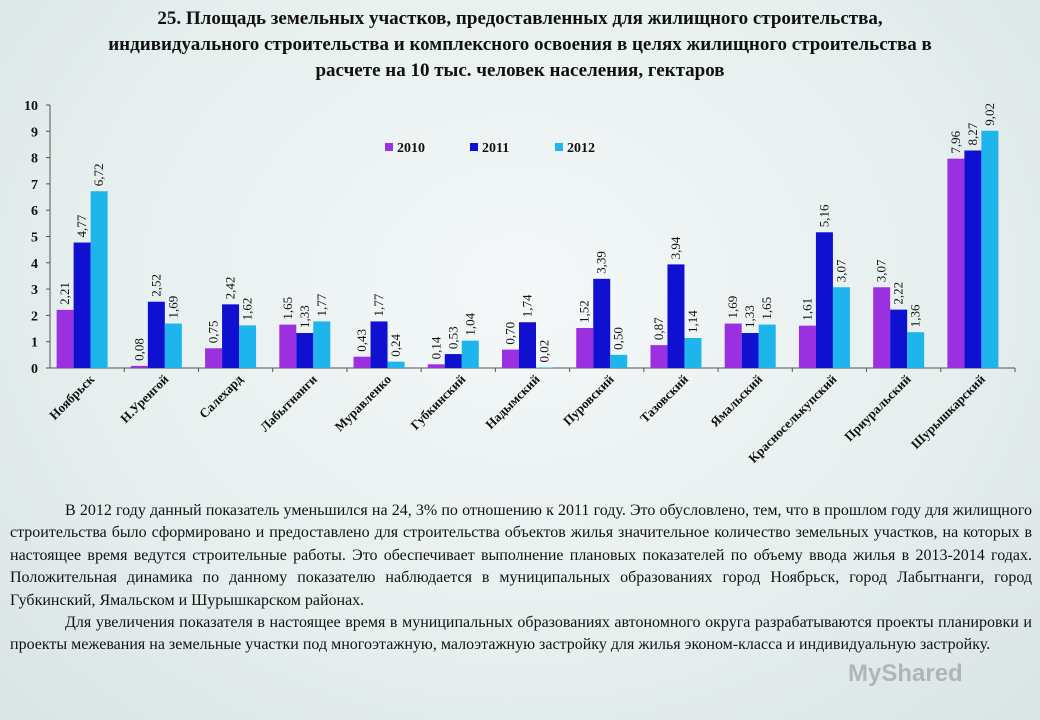 The width and height of the screenshot is (1040, 720). I want to click on data-label: 0,24, so click(395, 344).